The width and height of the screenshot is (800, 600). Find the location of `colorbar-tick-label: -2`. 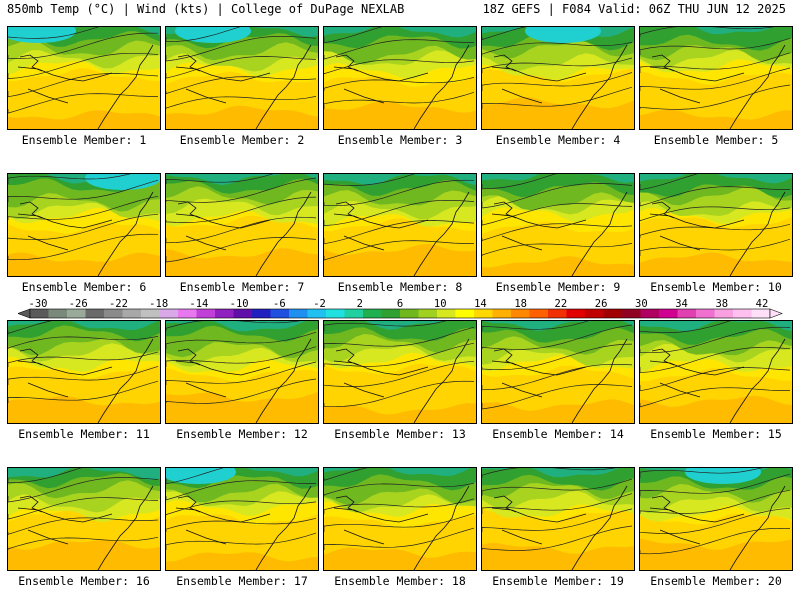

colorbar-tick-label: -2 is located at coordinates (319, 304).